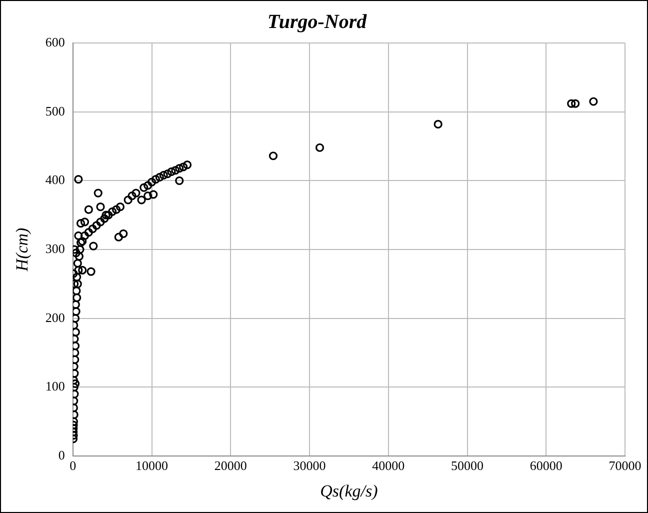 This screenshot has height=513, width=648. What do you see at coordinates (55, 248) in the screenshot?
I see `y-tick-label: 300` at bounding box center [55, 248].